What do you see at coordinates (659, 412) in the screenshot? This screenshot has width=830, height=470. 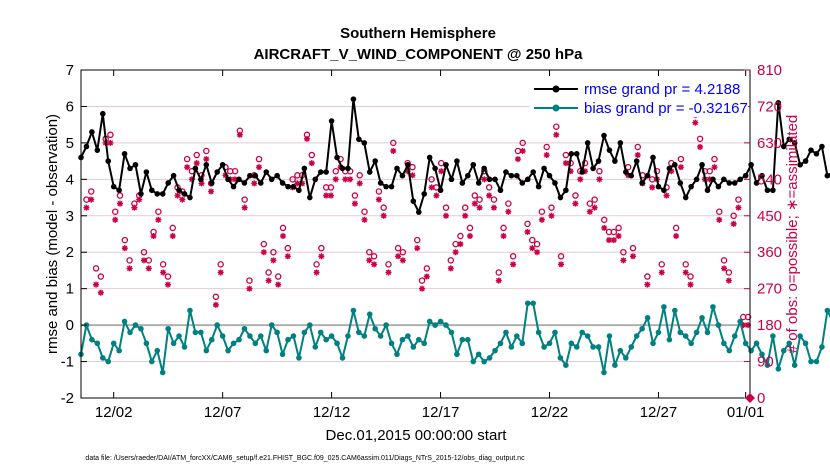 I see `x-tick-label: 12/27` at bounding box center [659, 412].